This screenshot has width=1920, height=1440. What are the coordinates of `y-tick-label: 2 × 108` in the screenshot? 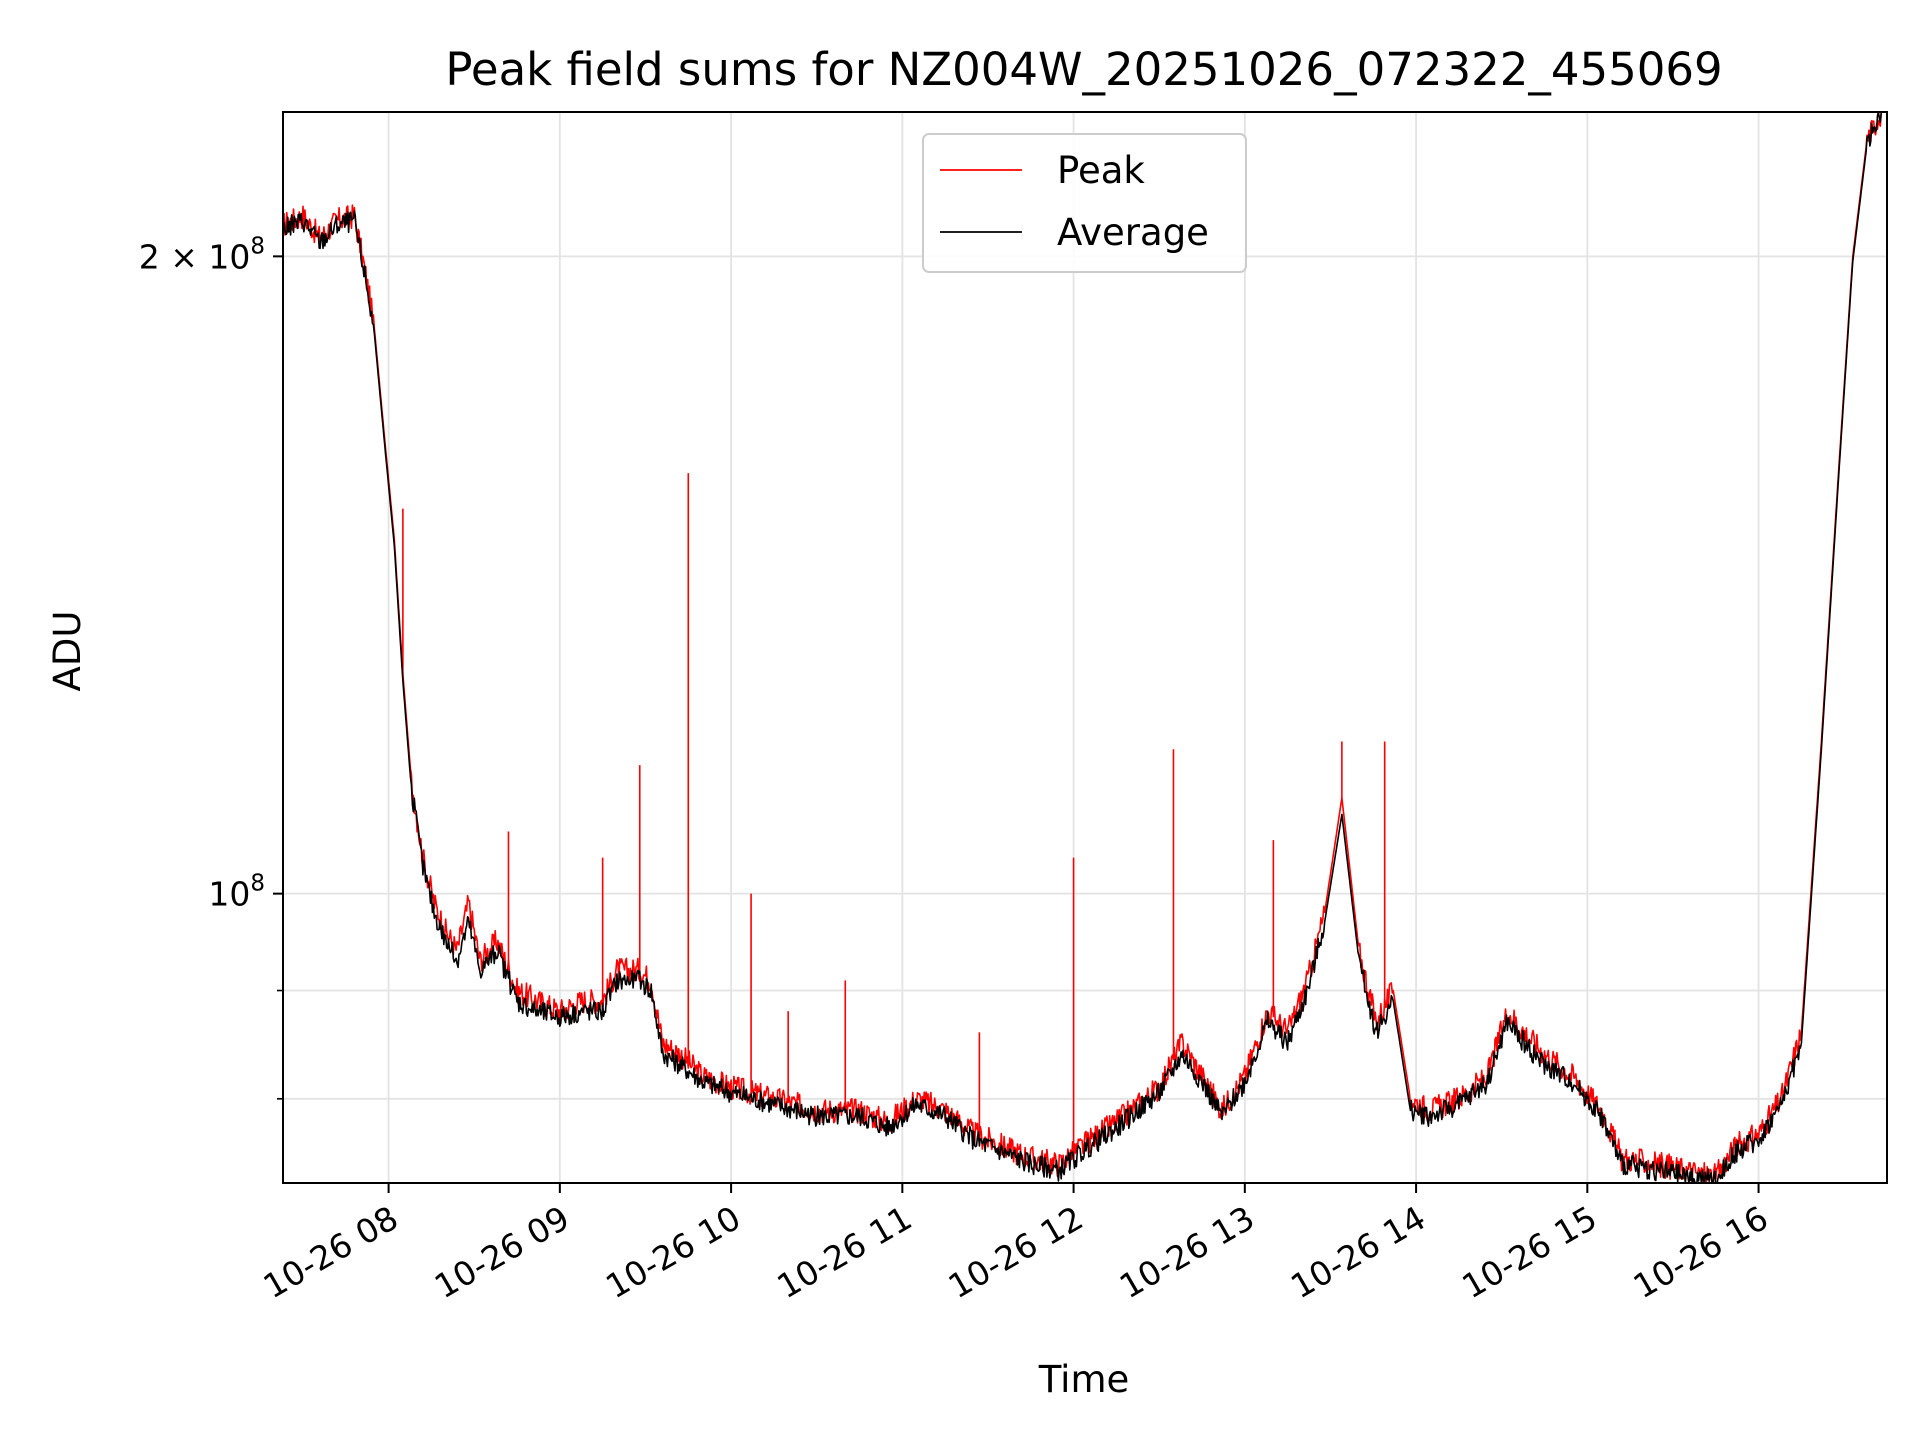 It's located at (202, 254).